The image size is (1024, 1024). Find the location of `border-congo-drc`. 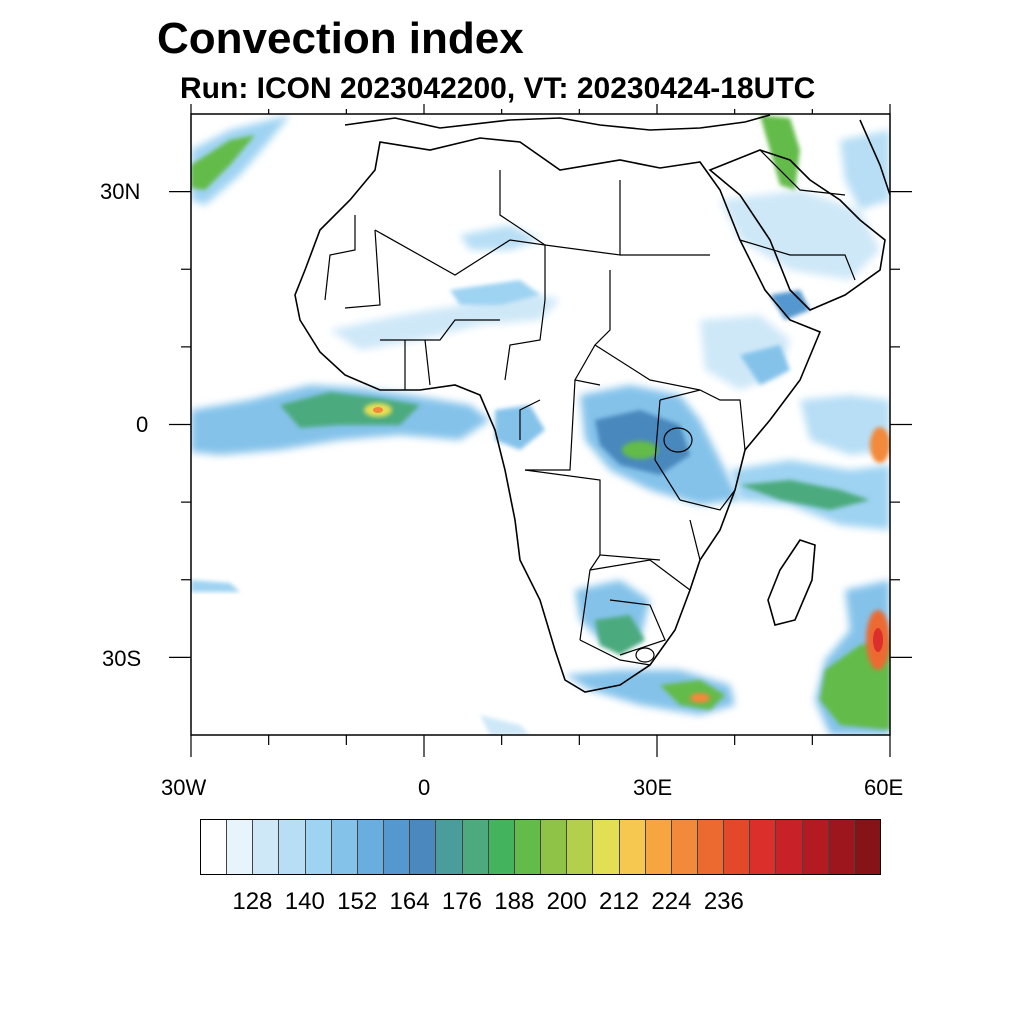

border-congo-drc is located at coordinates (550, 425).